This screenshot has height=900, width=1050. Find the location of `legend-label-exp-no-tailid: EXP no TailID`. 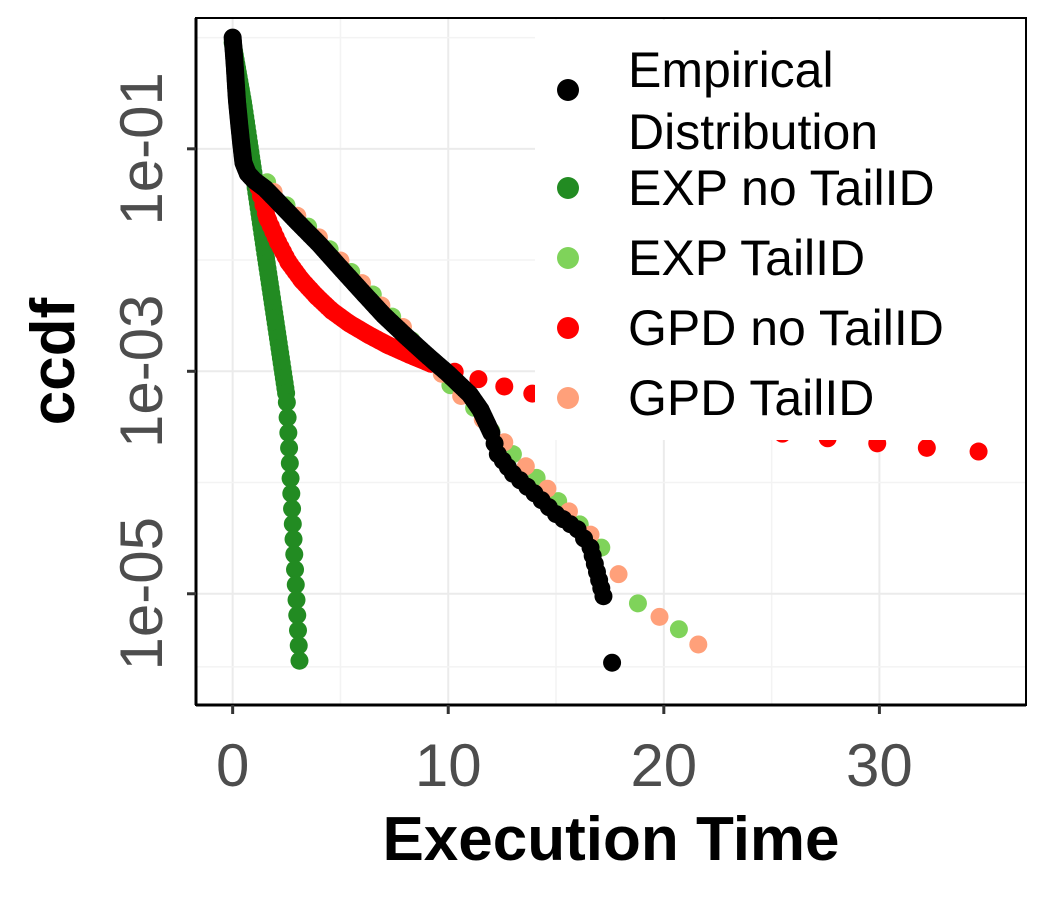

legend-label-exp-no-tailid: EXP no TailID is located at coordinates (781, 188).